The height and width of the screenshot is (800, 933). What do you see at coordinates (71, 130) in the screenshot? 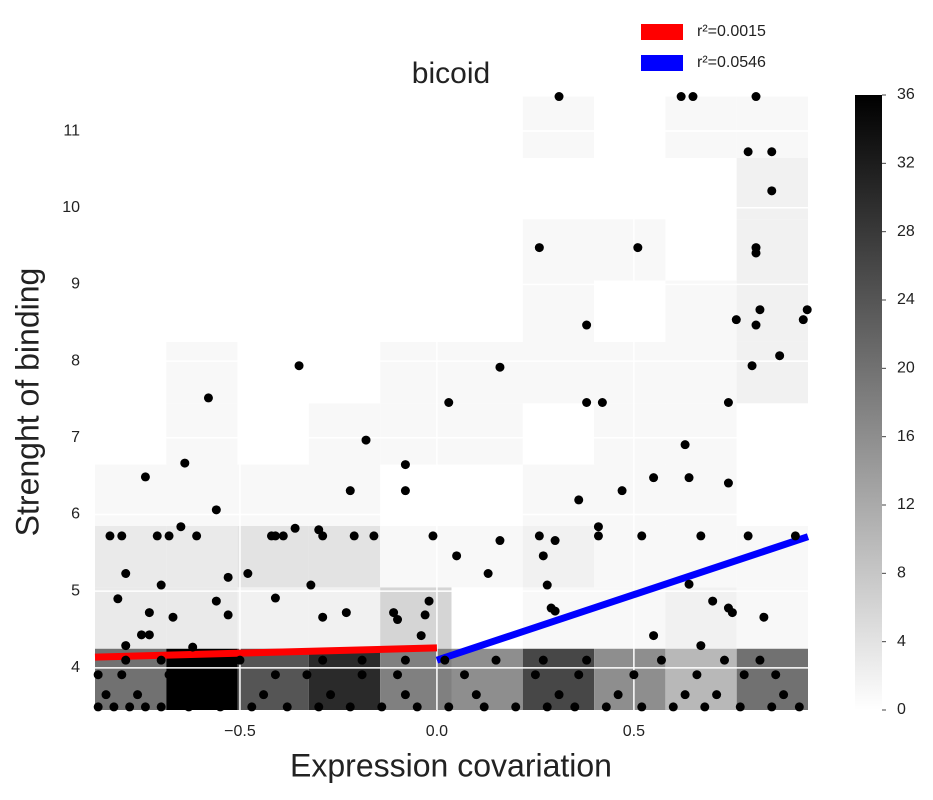
I see `y-tick-label: 11` at bounding box center [71, 130].